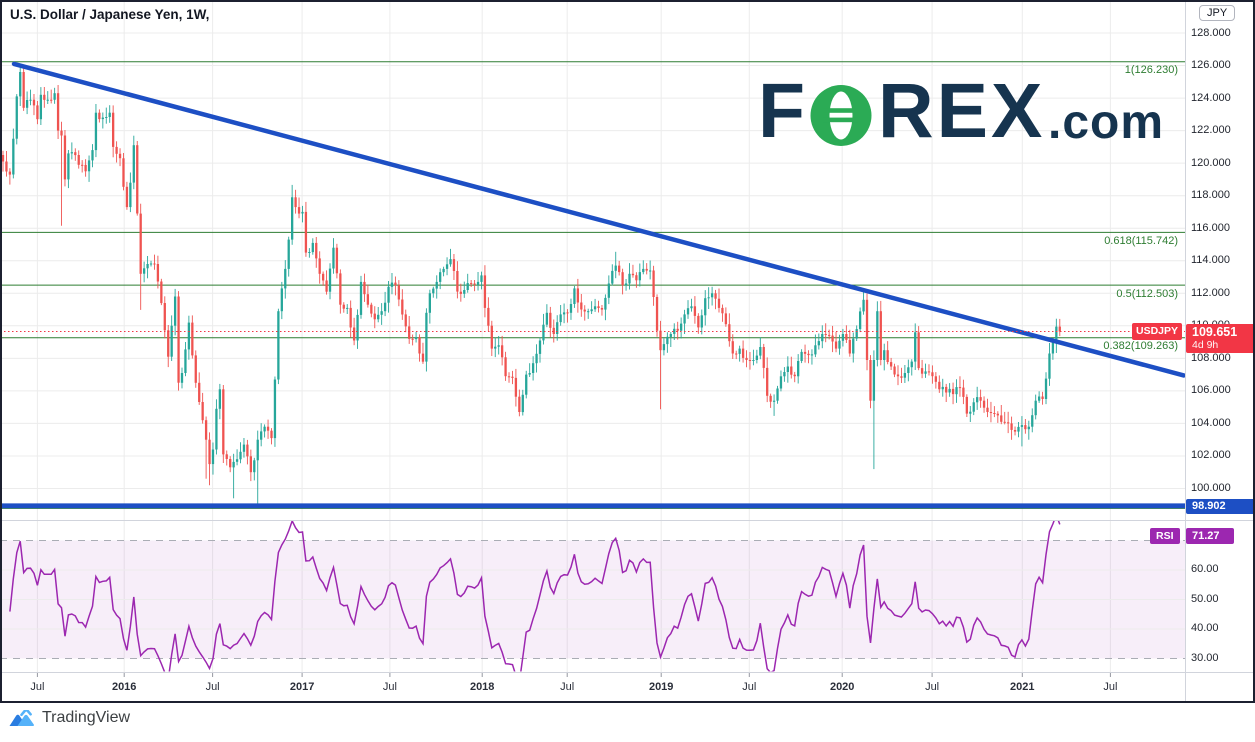 Image resolution: width=1255 pixels, height=742 pixels. What do you see at coordinates (124, 687) in the screenshot?
I see `time-axis-label: 2016` at bounding box center [124, 687].